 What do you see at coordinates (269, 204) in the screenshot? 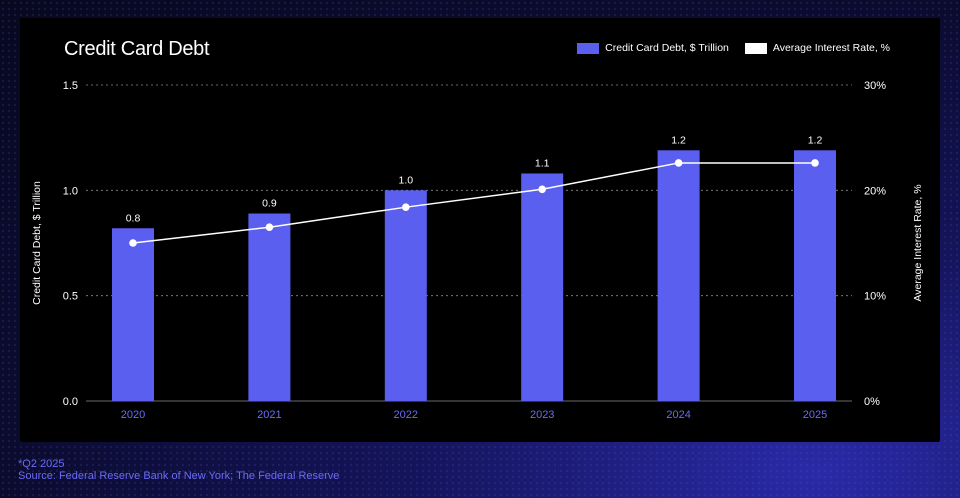
I see `bar-value-label: 0.9` at bounding box center [269, 204].